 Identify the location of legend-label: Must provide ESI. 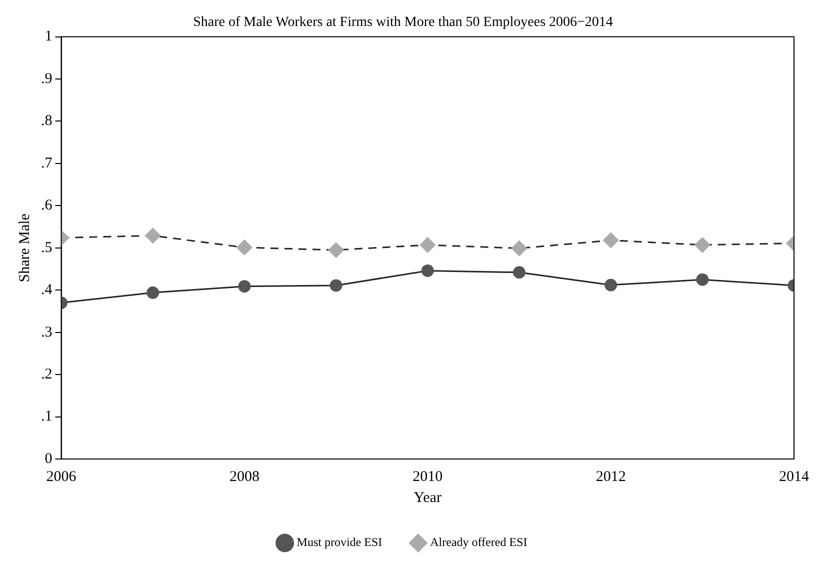
(339, 542).